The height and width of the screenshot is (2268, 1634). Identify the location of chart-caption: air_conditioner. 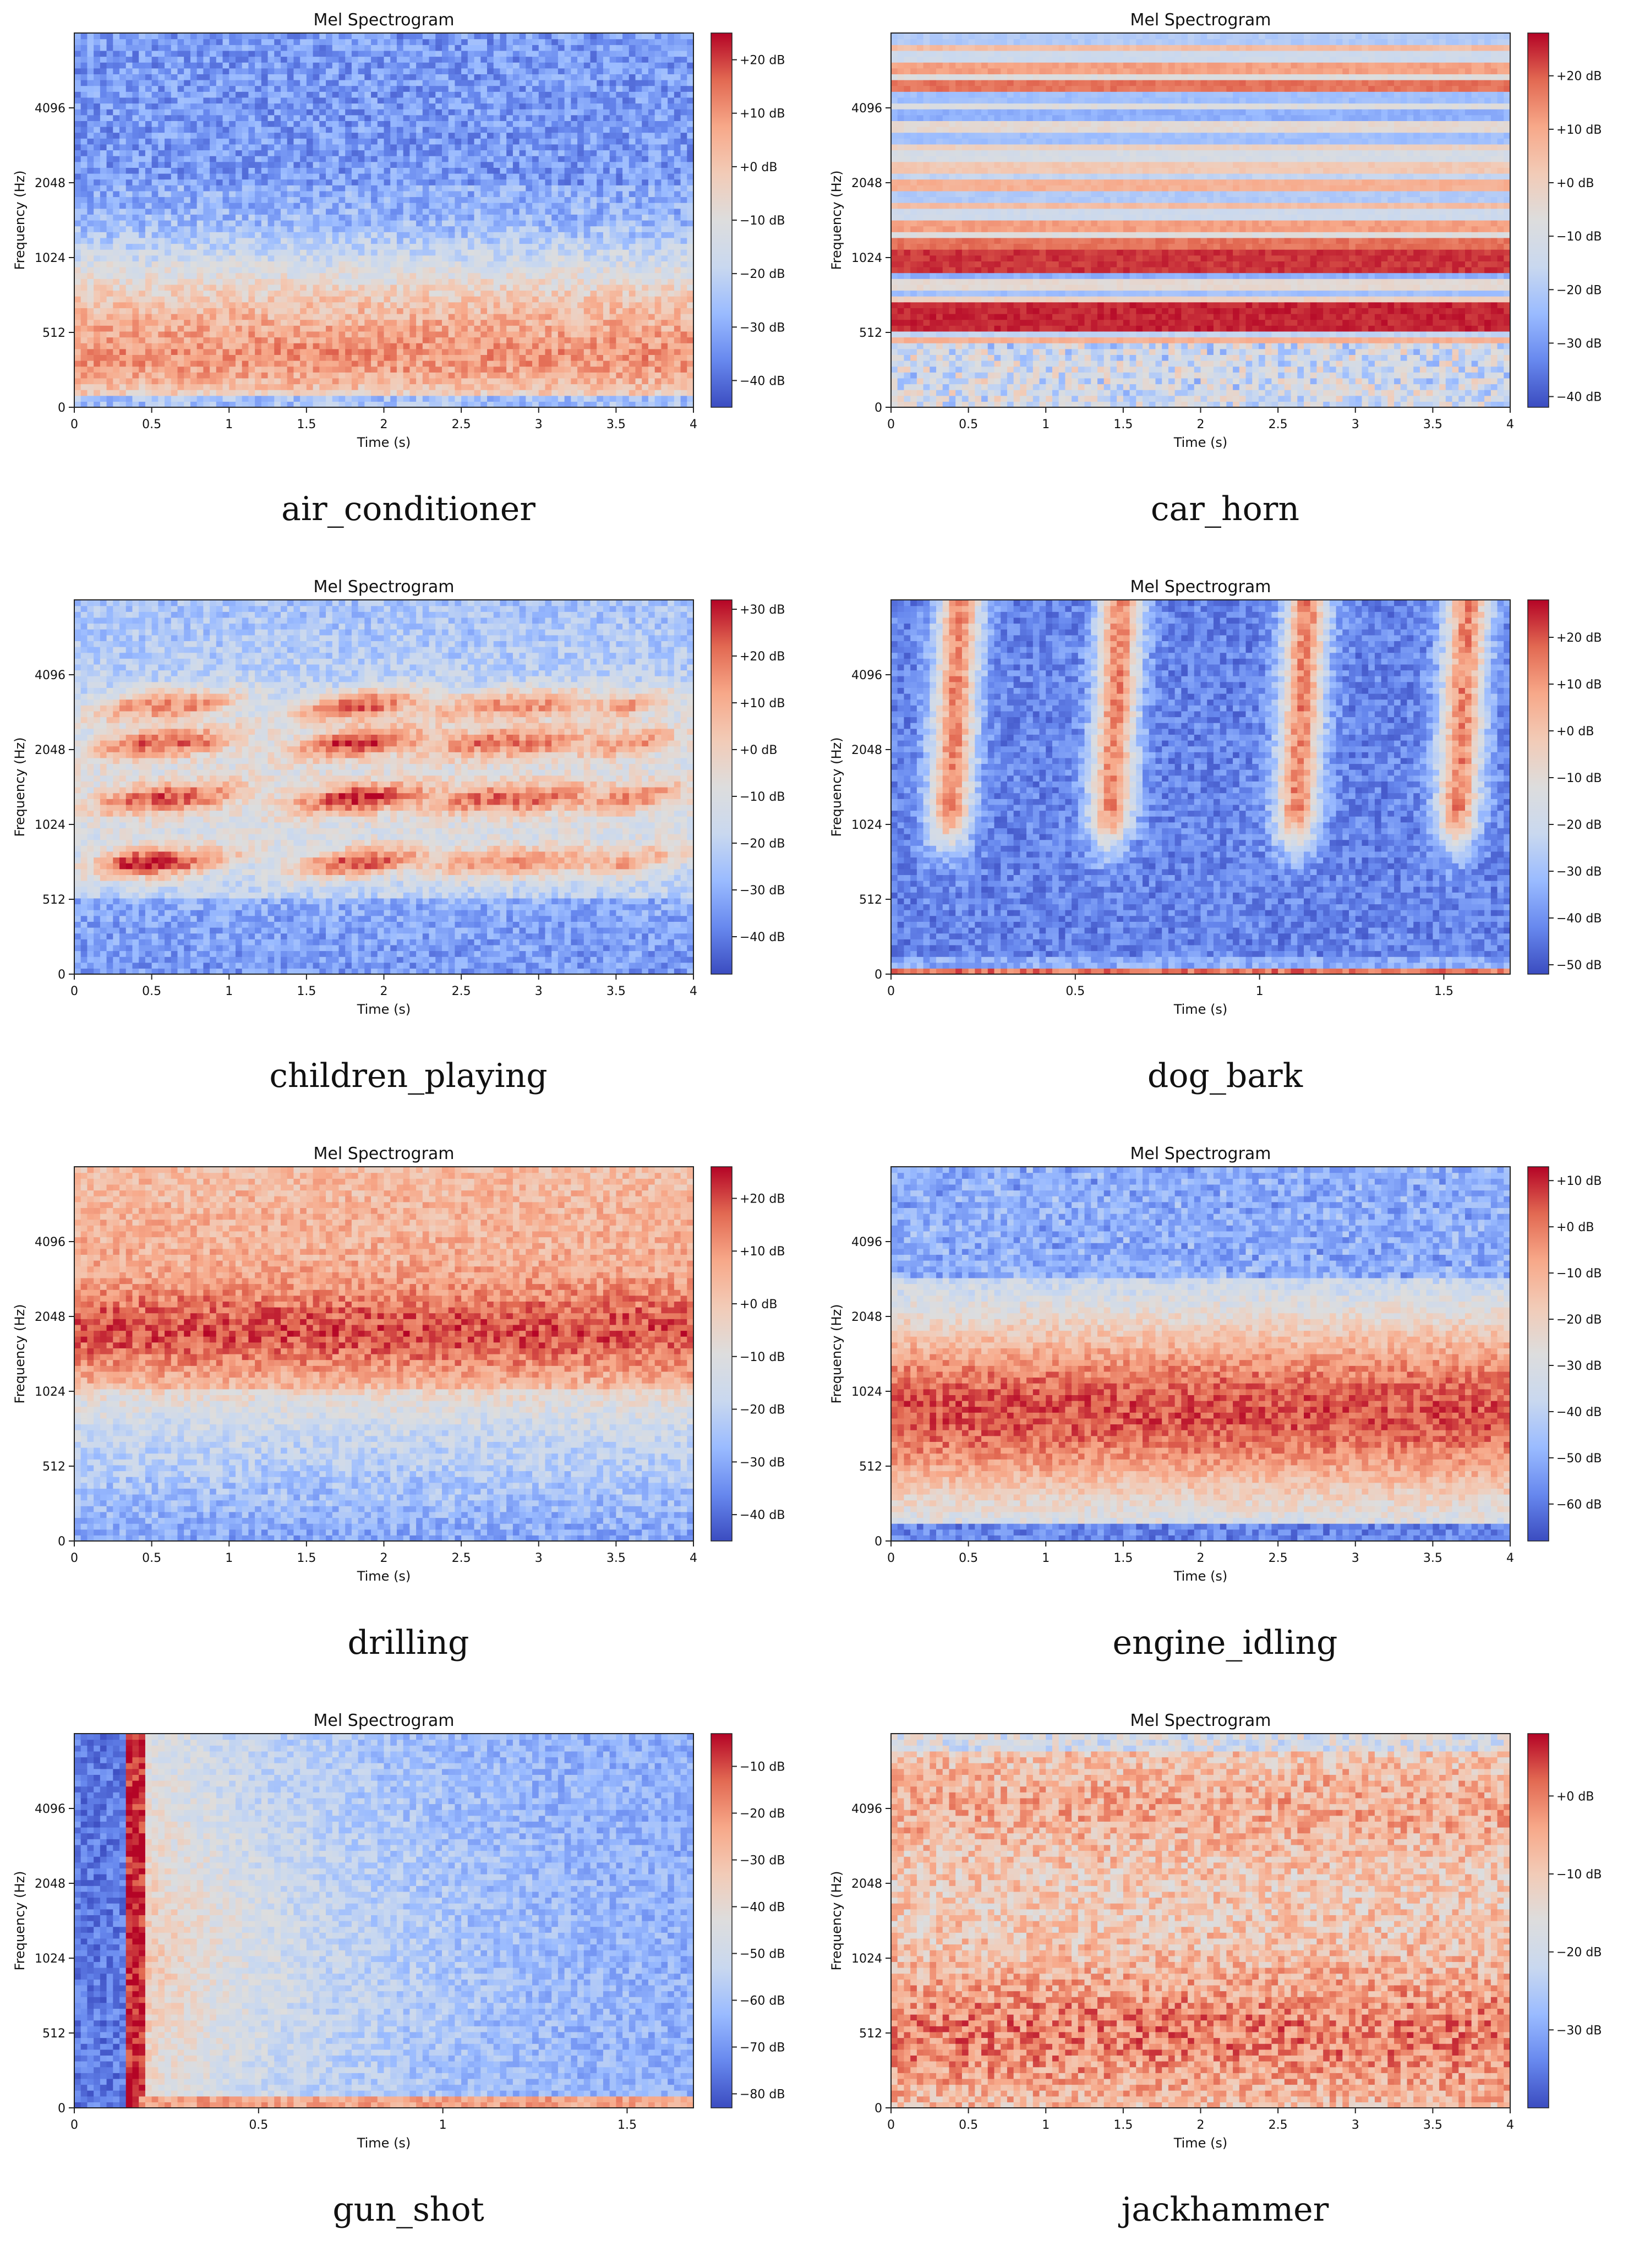
(408, 509).